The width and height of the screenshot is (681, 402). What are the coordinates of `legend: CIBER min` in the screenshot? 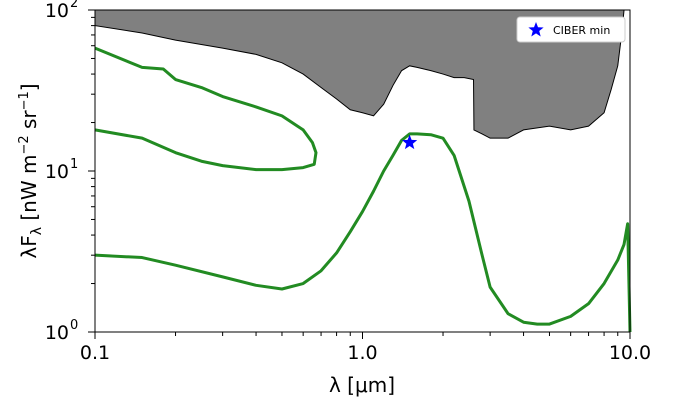 It's located at (571, 29).